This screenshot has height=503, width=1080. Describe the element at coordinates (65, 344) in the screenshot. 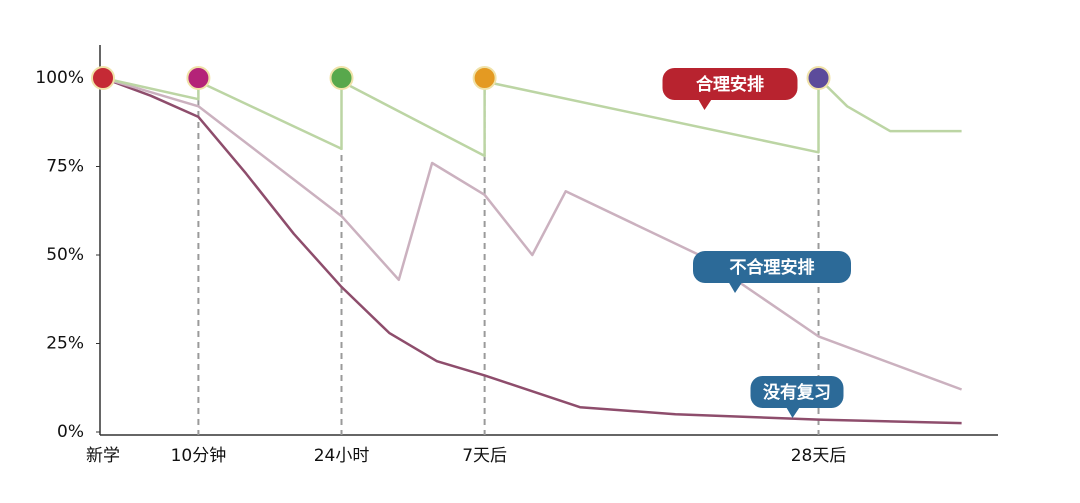

I see `y-tick-label: 25%` at that location.